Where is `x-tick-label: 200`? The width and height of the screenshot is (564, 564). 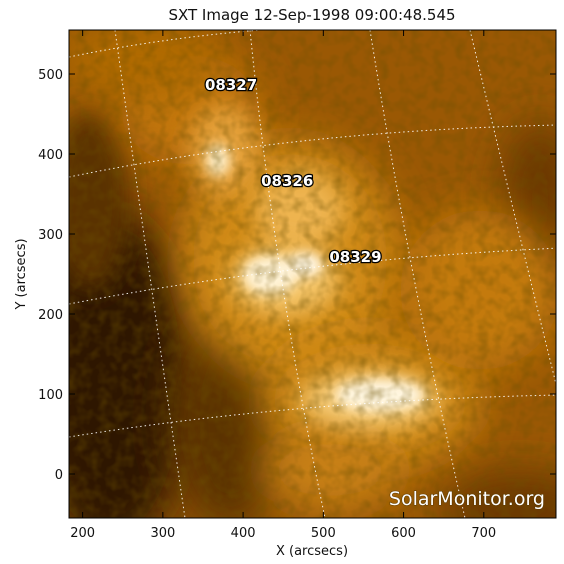
x-tick-label: 200 is located at coordinates (82, 533).